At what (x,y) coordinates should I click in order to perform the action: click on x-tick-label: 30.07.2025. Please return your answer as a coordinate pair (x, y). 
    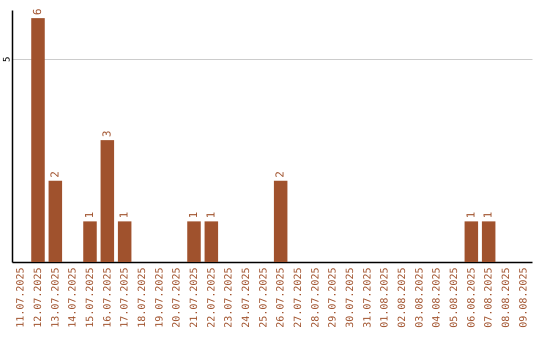
    Looking at the image, I should click on (350, 298).